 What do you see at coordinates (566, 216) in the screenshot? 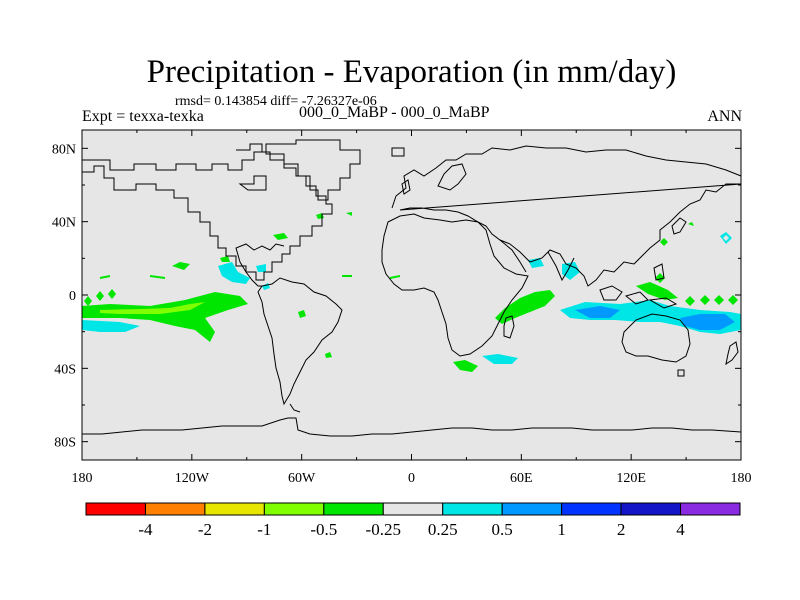
I see `eurasia-outline` at bounding box center [566, 216].